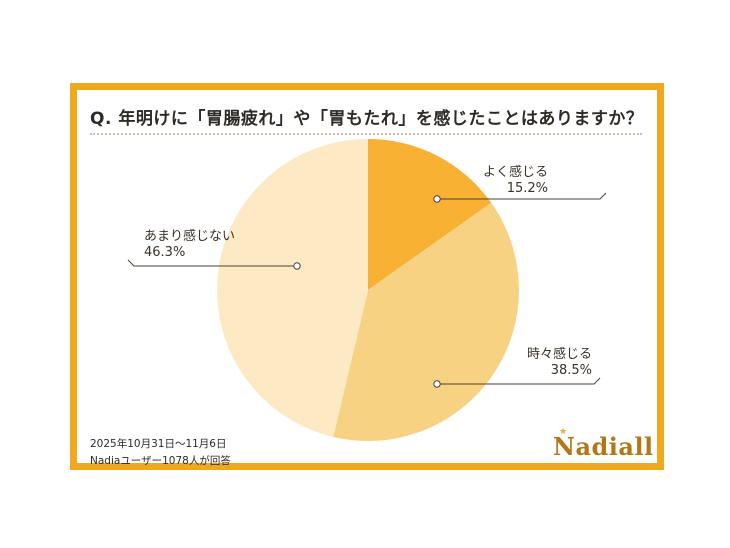 This screenshot has width=730, height=548. Describe the element at coordinates (189, 236) in the screenshot. I see `slice-label-2: あまり感じない` at that location.